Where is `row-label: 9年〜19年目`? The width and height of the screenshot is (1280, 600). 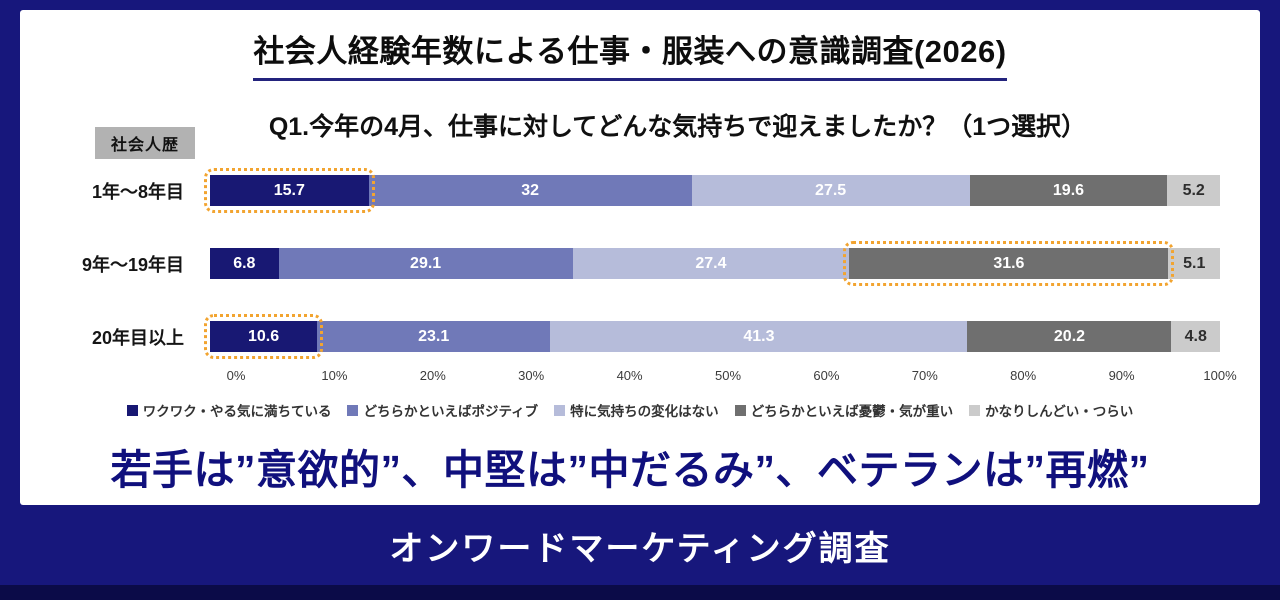 row-label: 9年〜19年目 is located at coordinates (132, 264).